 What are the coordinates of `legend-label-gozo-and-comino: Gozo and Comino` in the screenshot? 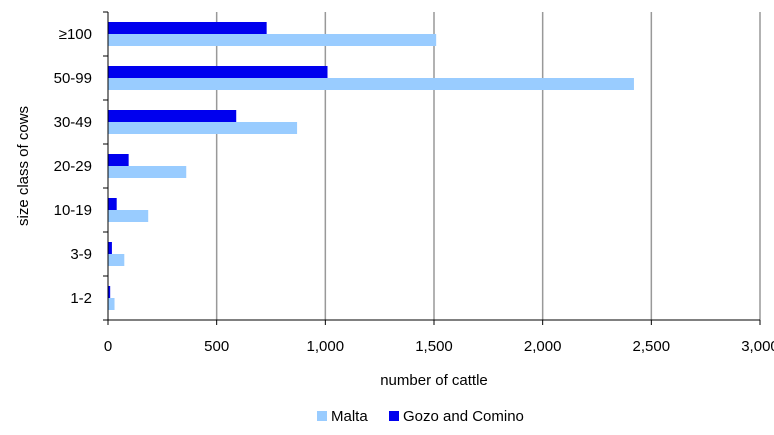 It's located at (463, 416).